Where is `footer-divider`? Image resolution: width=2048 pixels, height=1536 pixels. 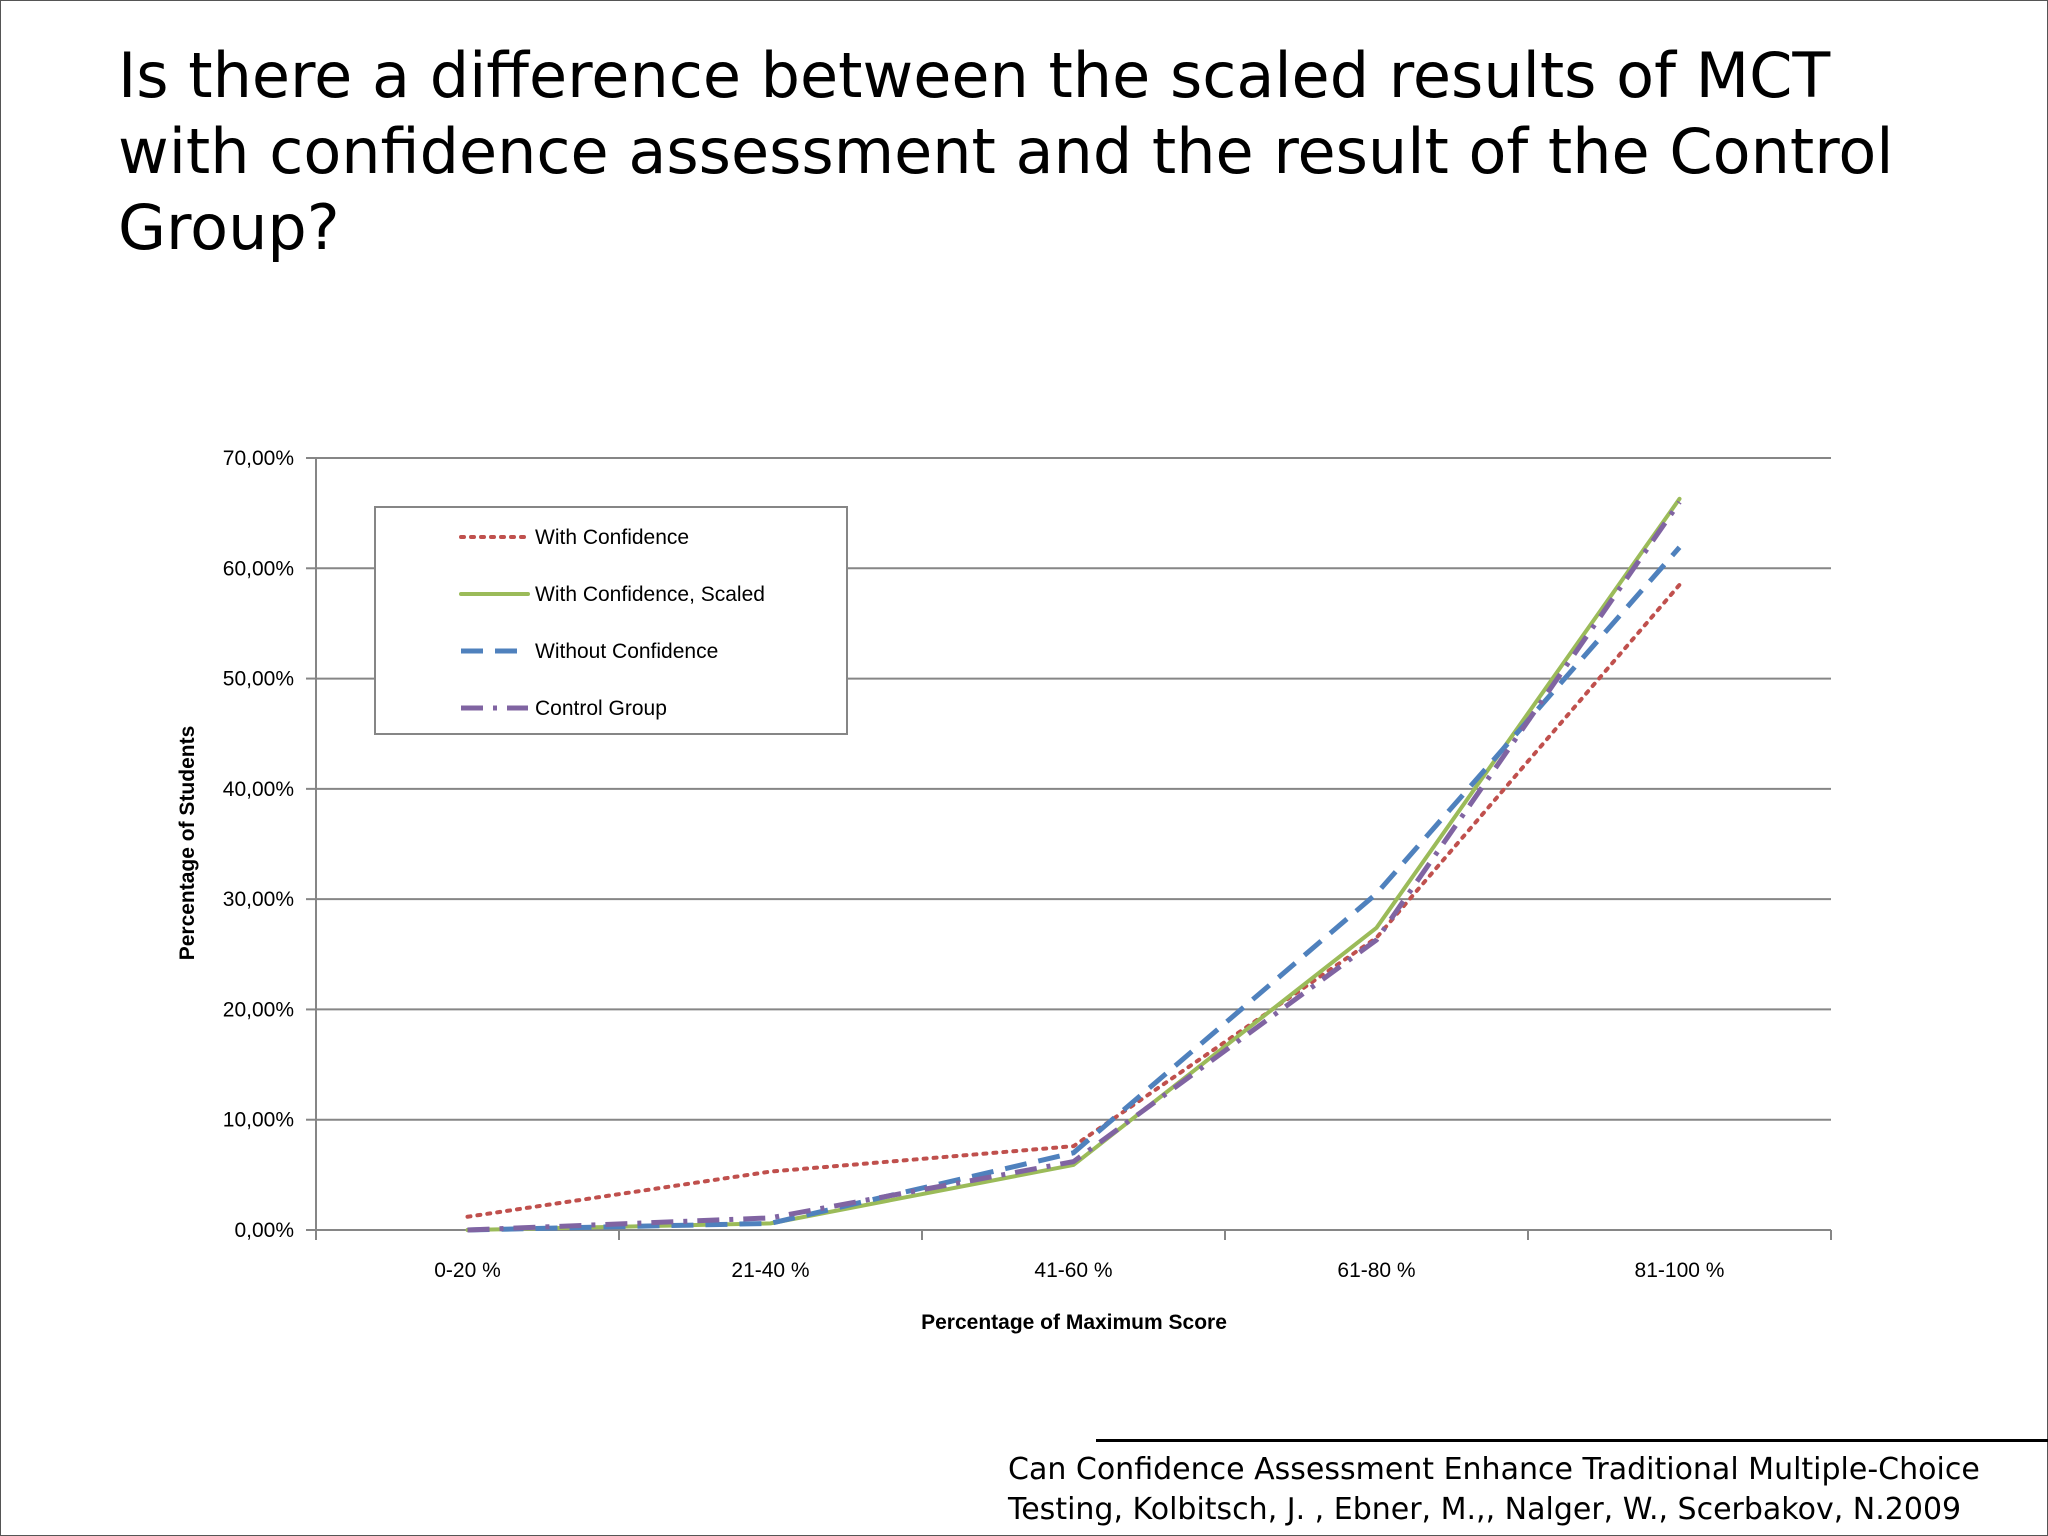 footer-divider is located at coordinates (1572, 1440).